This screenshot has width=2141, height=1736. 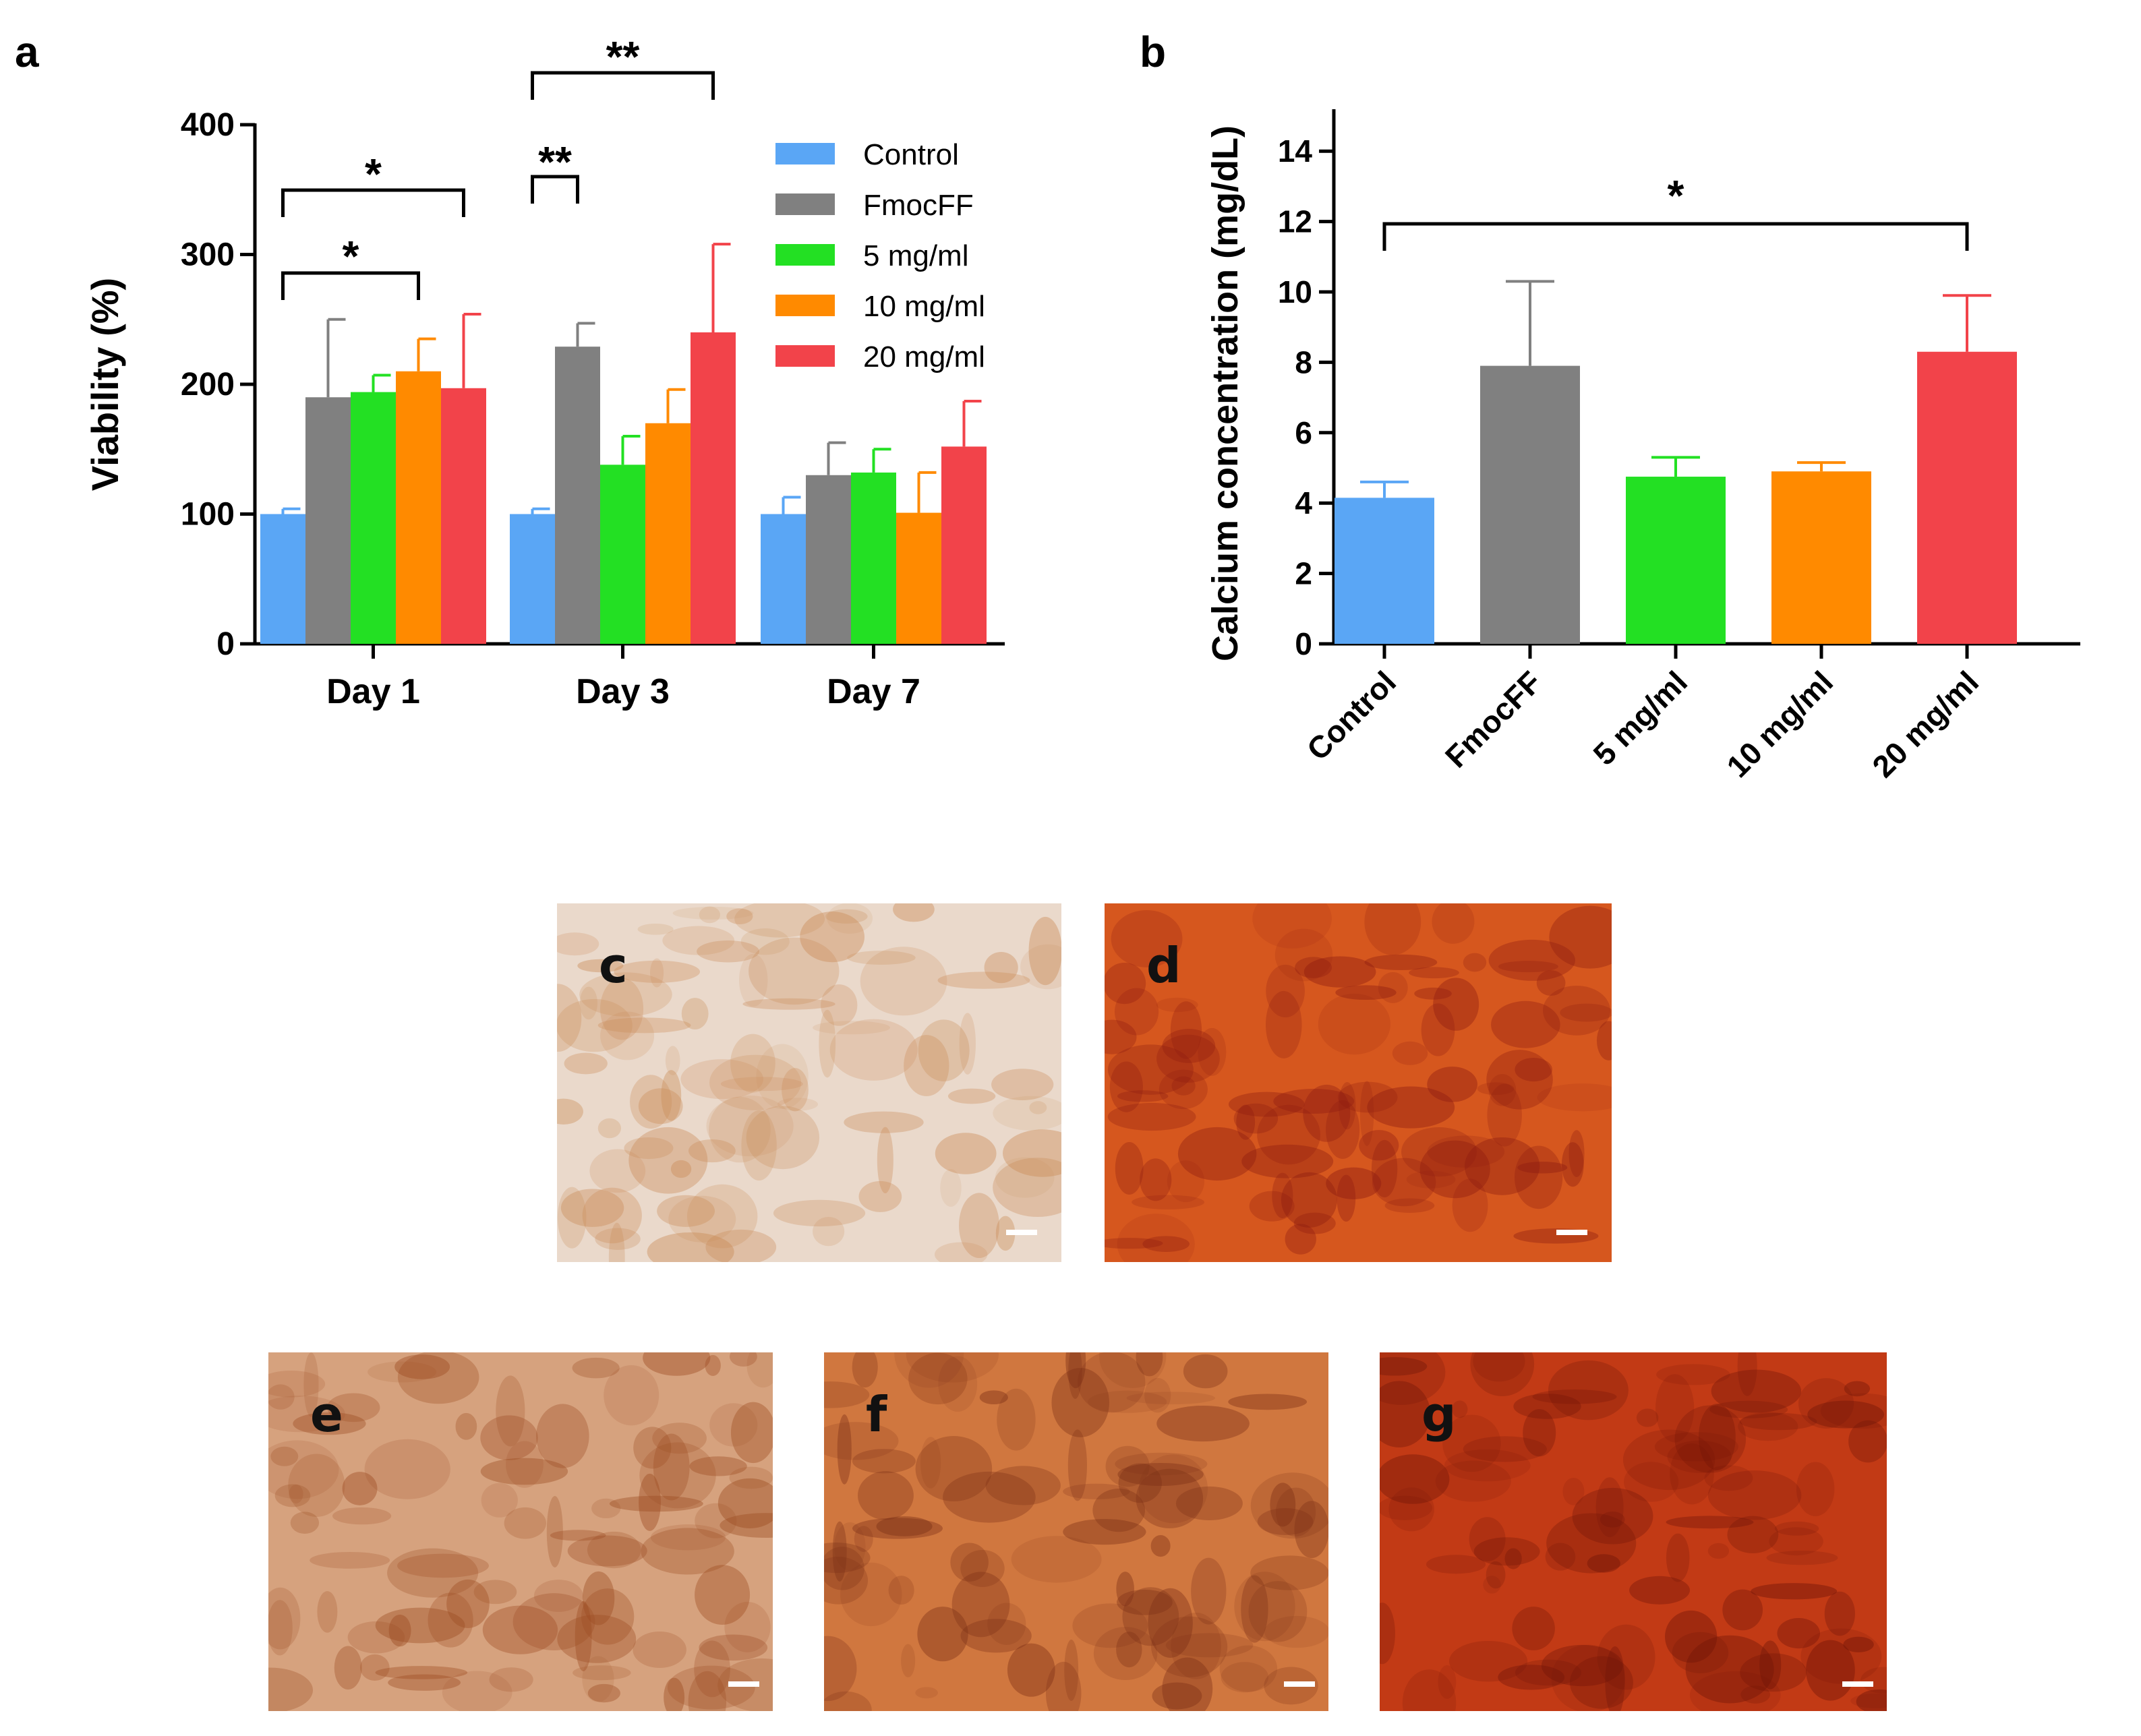 I want to click on micrograph-texture, so click(x=1076, y=1531).